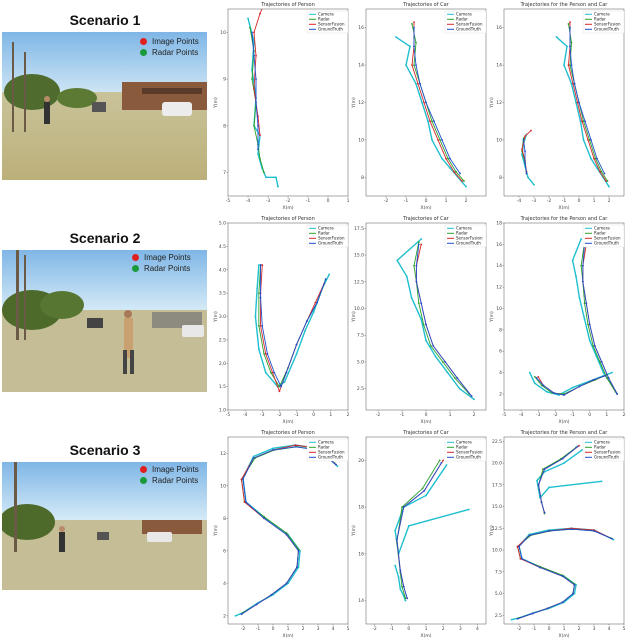 Image resolution: width=640 pixels, height=640 pixels. I want to click on y-tick-label: 2.0, so click(222, 364).